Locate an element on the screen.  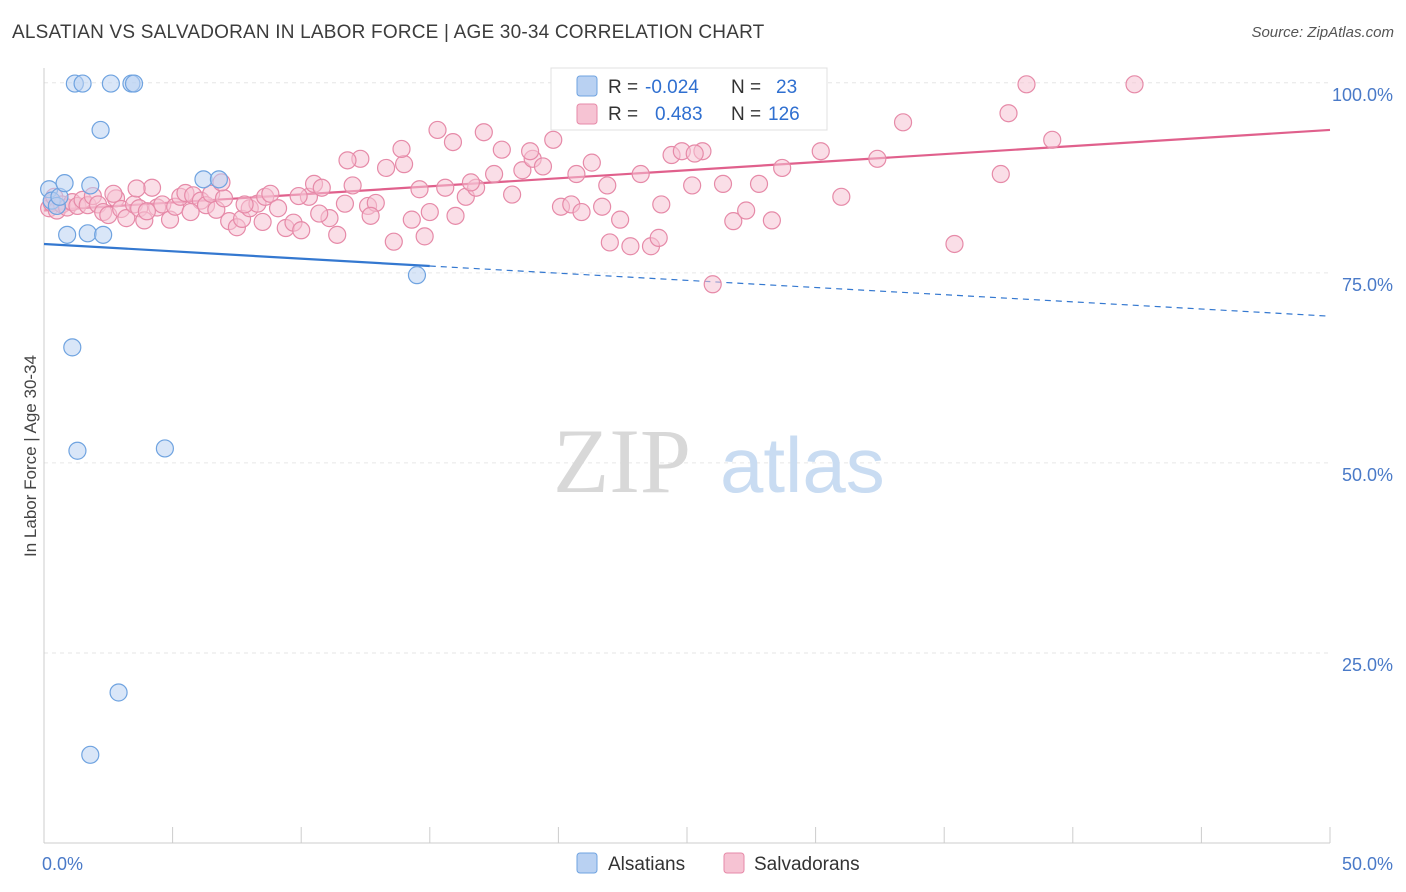
legend-swatch-salvadorans is located at coordinates (587, 114).